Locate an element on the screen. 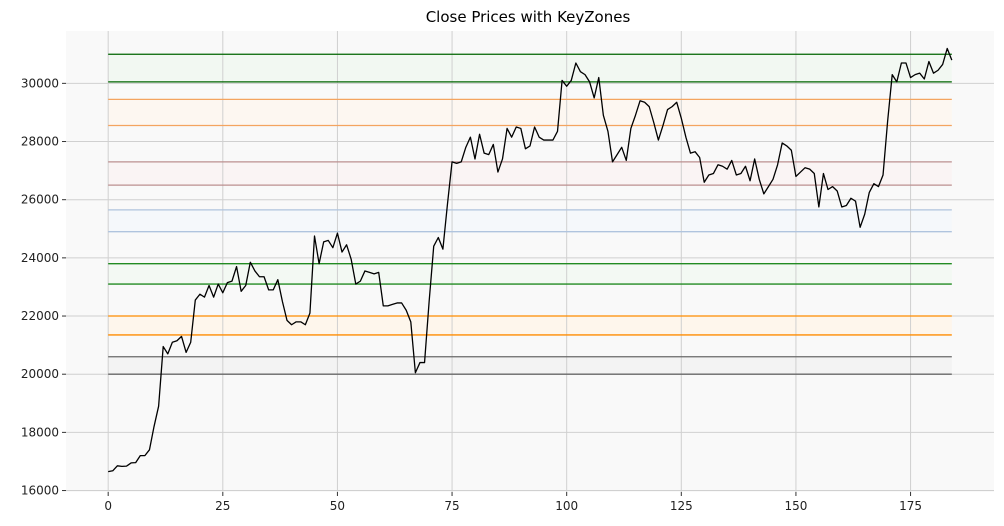  y-tick-label-5: 26000 is located at coordinates (40, 200).